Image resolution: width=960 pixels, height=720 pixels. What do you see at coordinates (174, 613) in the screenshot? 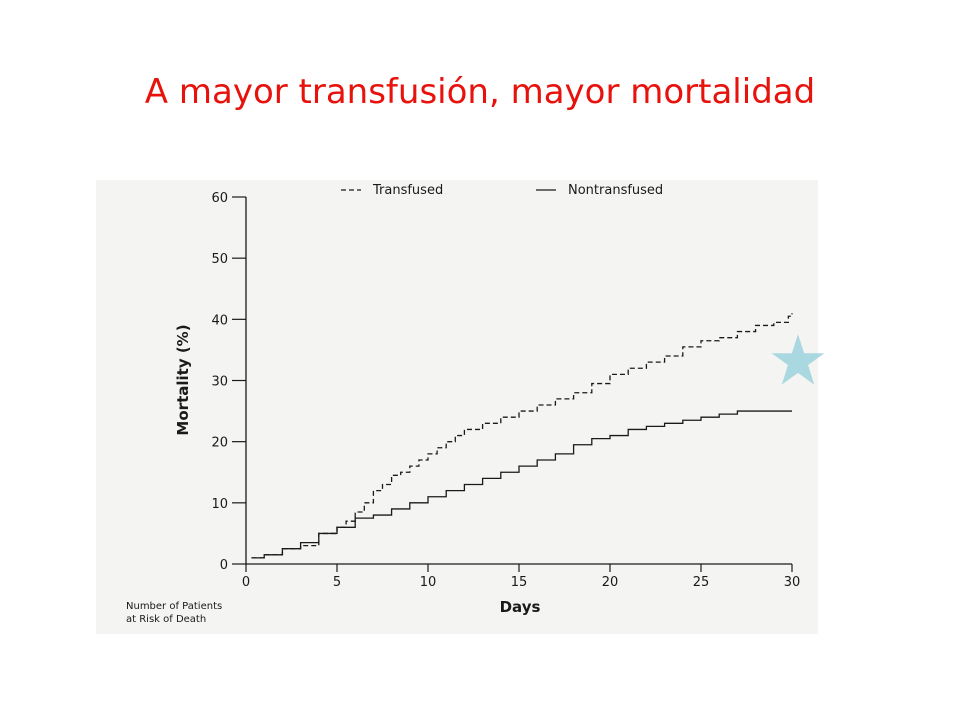
I see `at-risk-footnote: Number of Patients at Risk of Death` at bounding box center [174, 613].